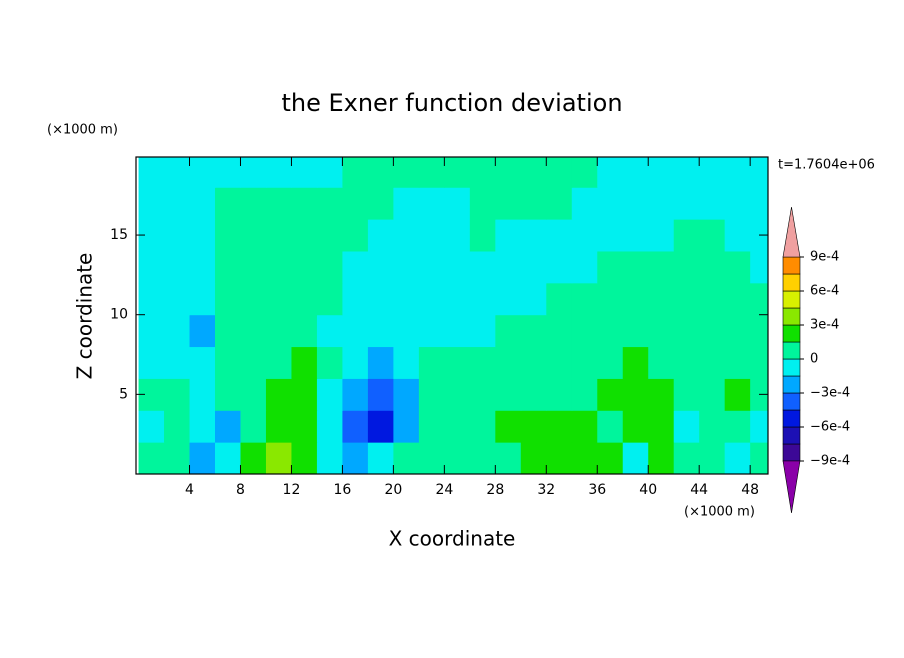  What do you see at coordinates (719, 512) in the screenshot?
I see `x-unit: (×1000 m)` at bounding box center [719, 512].